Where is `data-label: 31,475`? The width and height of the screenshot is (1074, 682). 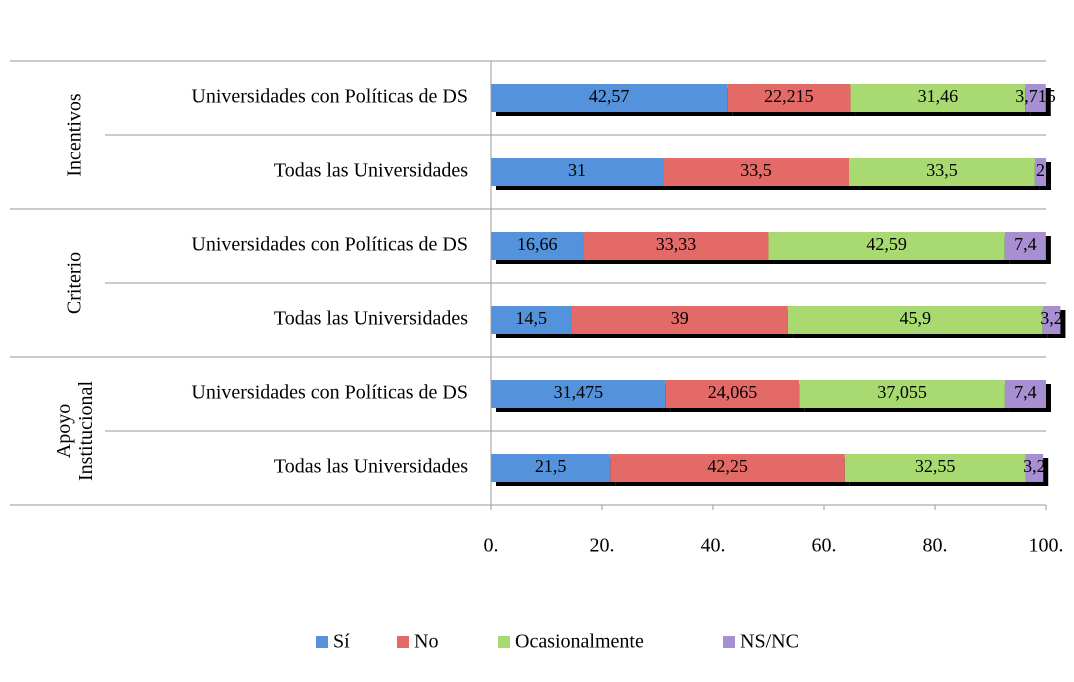
data-label: 31,475 is located at coordinates (579, 392).